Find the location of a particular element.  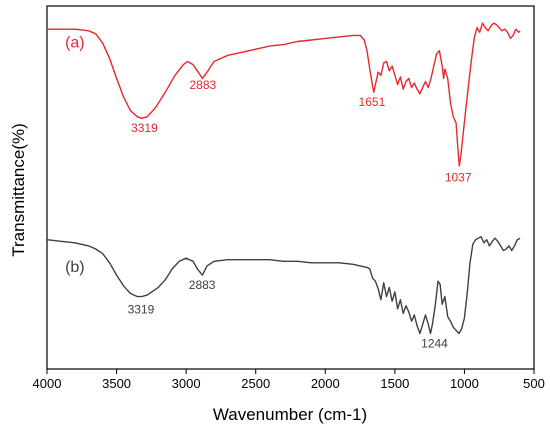

peak-label: 1651 is located at coordinates (372, 102).